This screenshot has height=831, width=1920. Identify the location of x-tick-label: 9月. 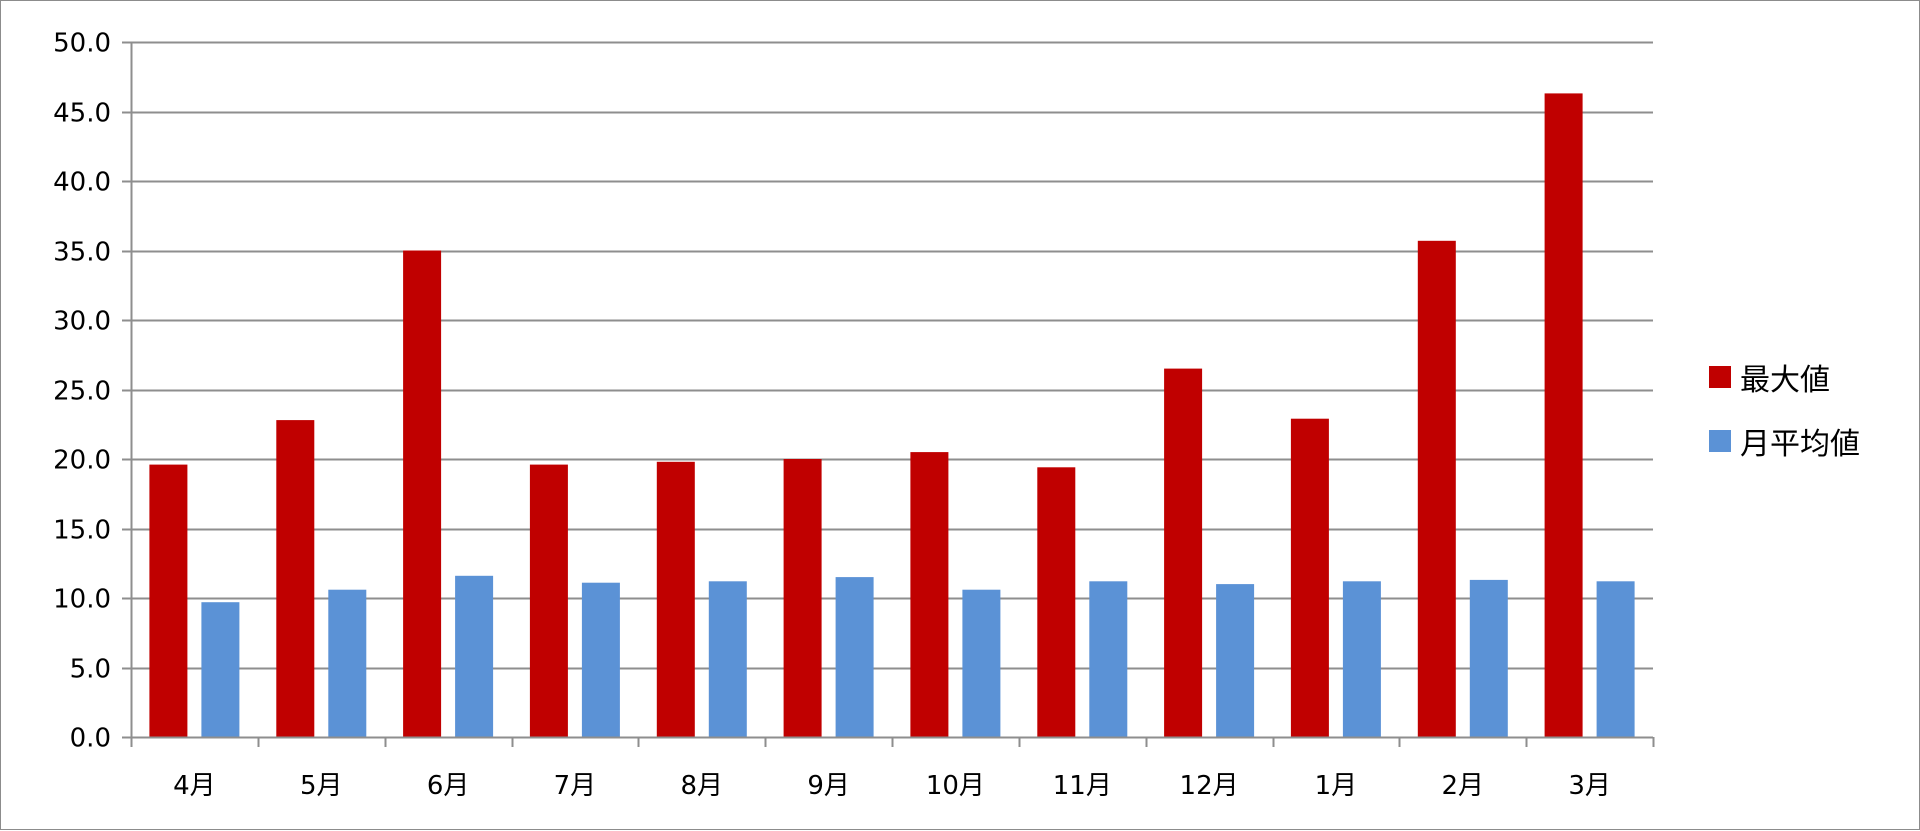
(828, 786).